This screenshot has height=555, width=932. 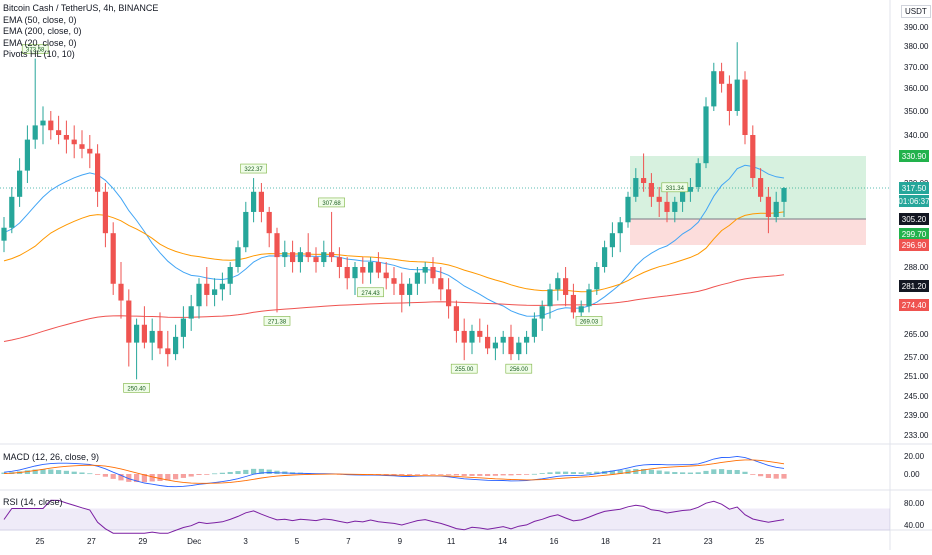 I want to click on time-tick-label: Dec, so click(x=194, y=541).